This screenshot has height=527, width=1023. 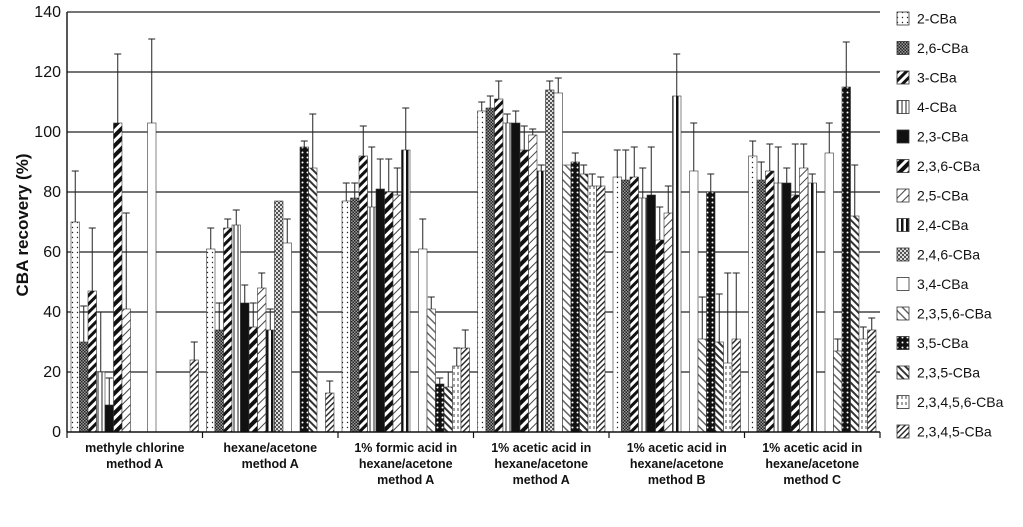 What do you see at coordinates (954, 314) in the screenshot?
I see `legend-label: 2,3,5,6-CBa` at bounding box center [954, 314].